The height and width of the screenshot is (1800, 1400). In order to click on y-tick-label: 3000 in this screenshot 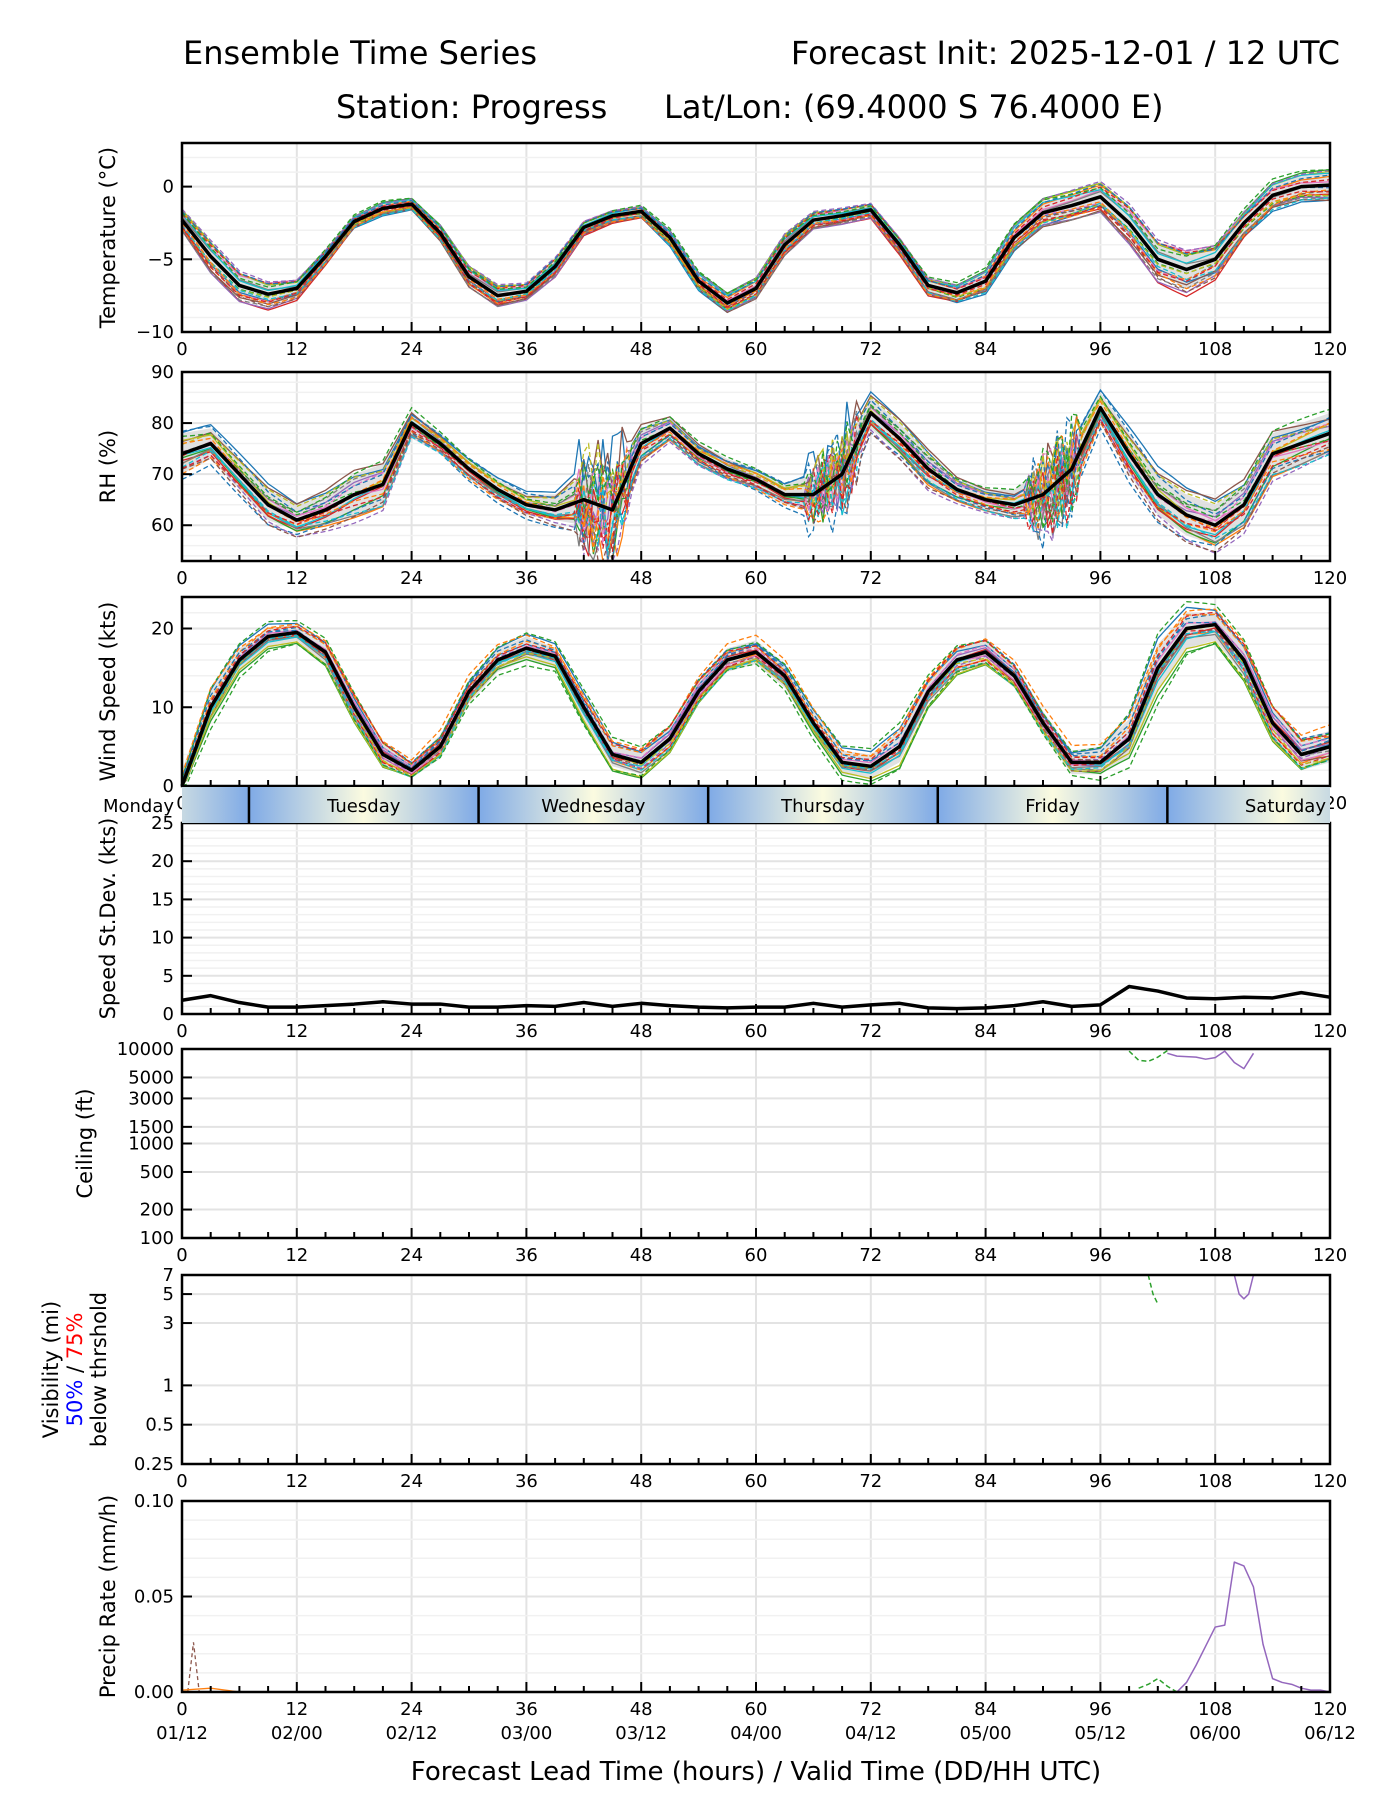, I will do `click(151, 1098)`.